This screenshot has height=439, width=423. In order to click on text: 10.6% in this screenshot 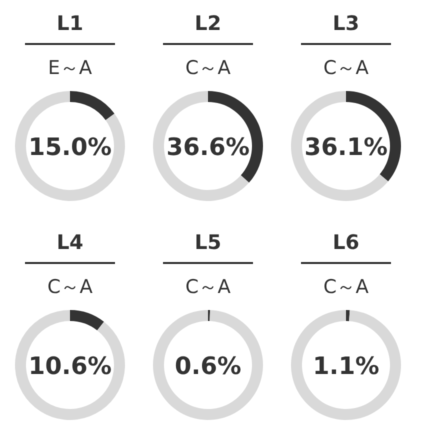, I will do `click(70, 366)`.